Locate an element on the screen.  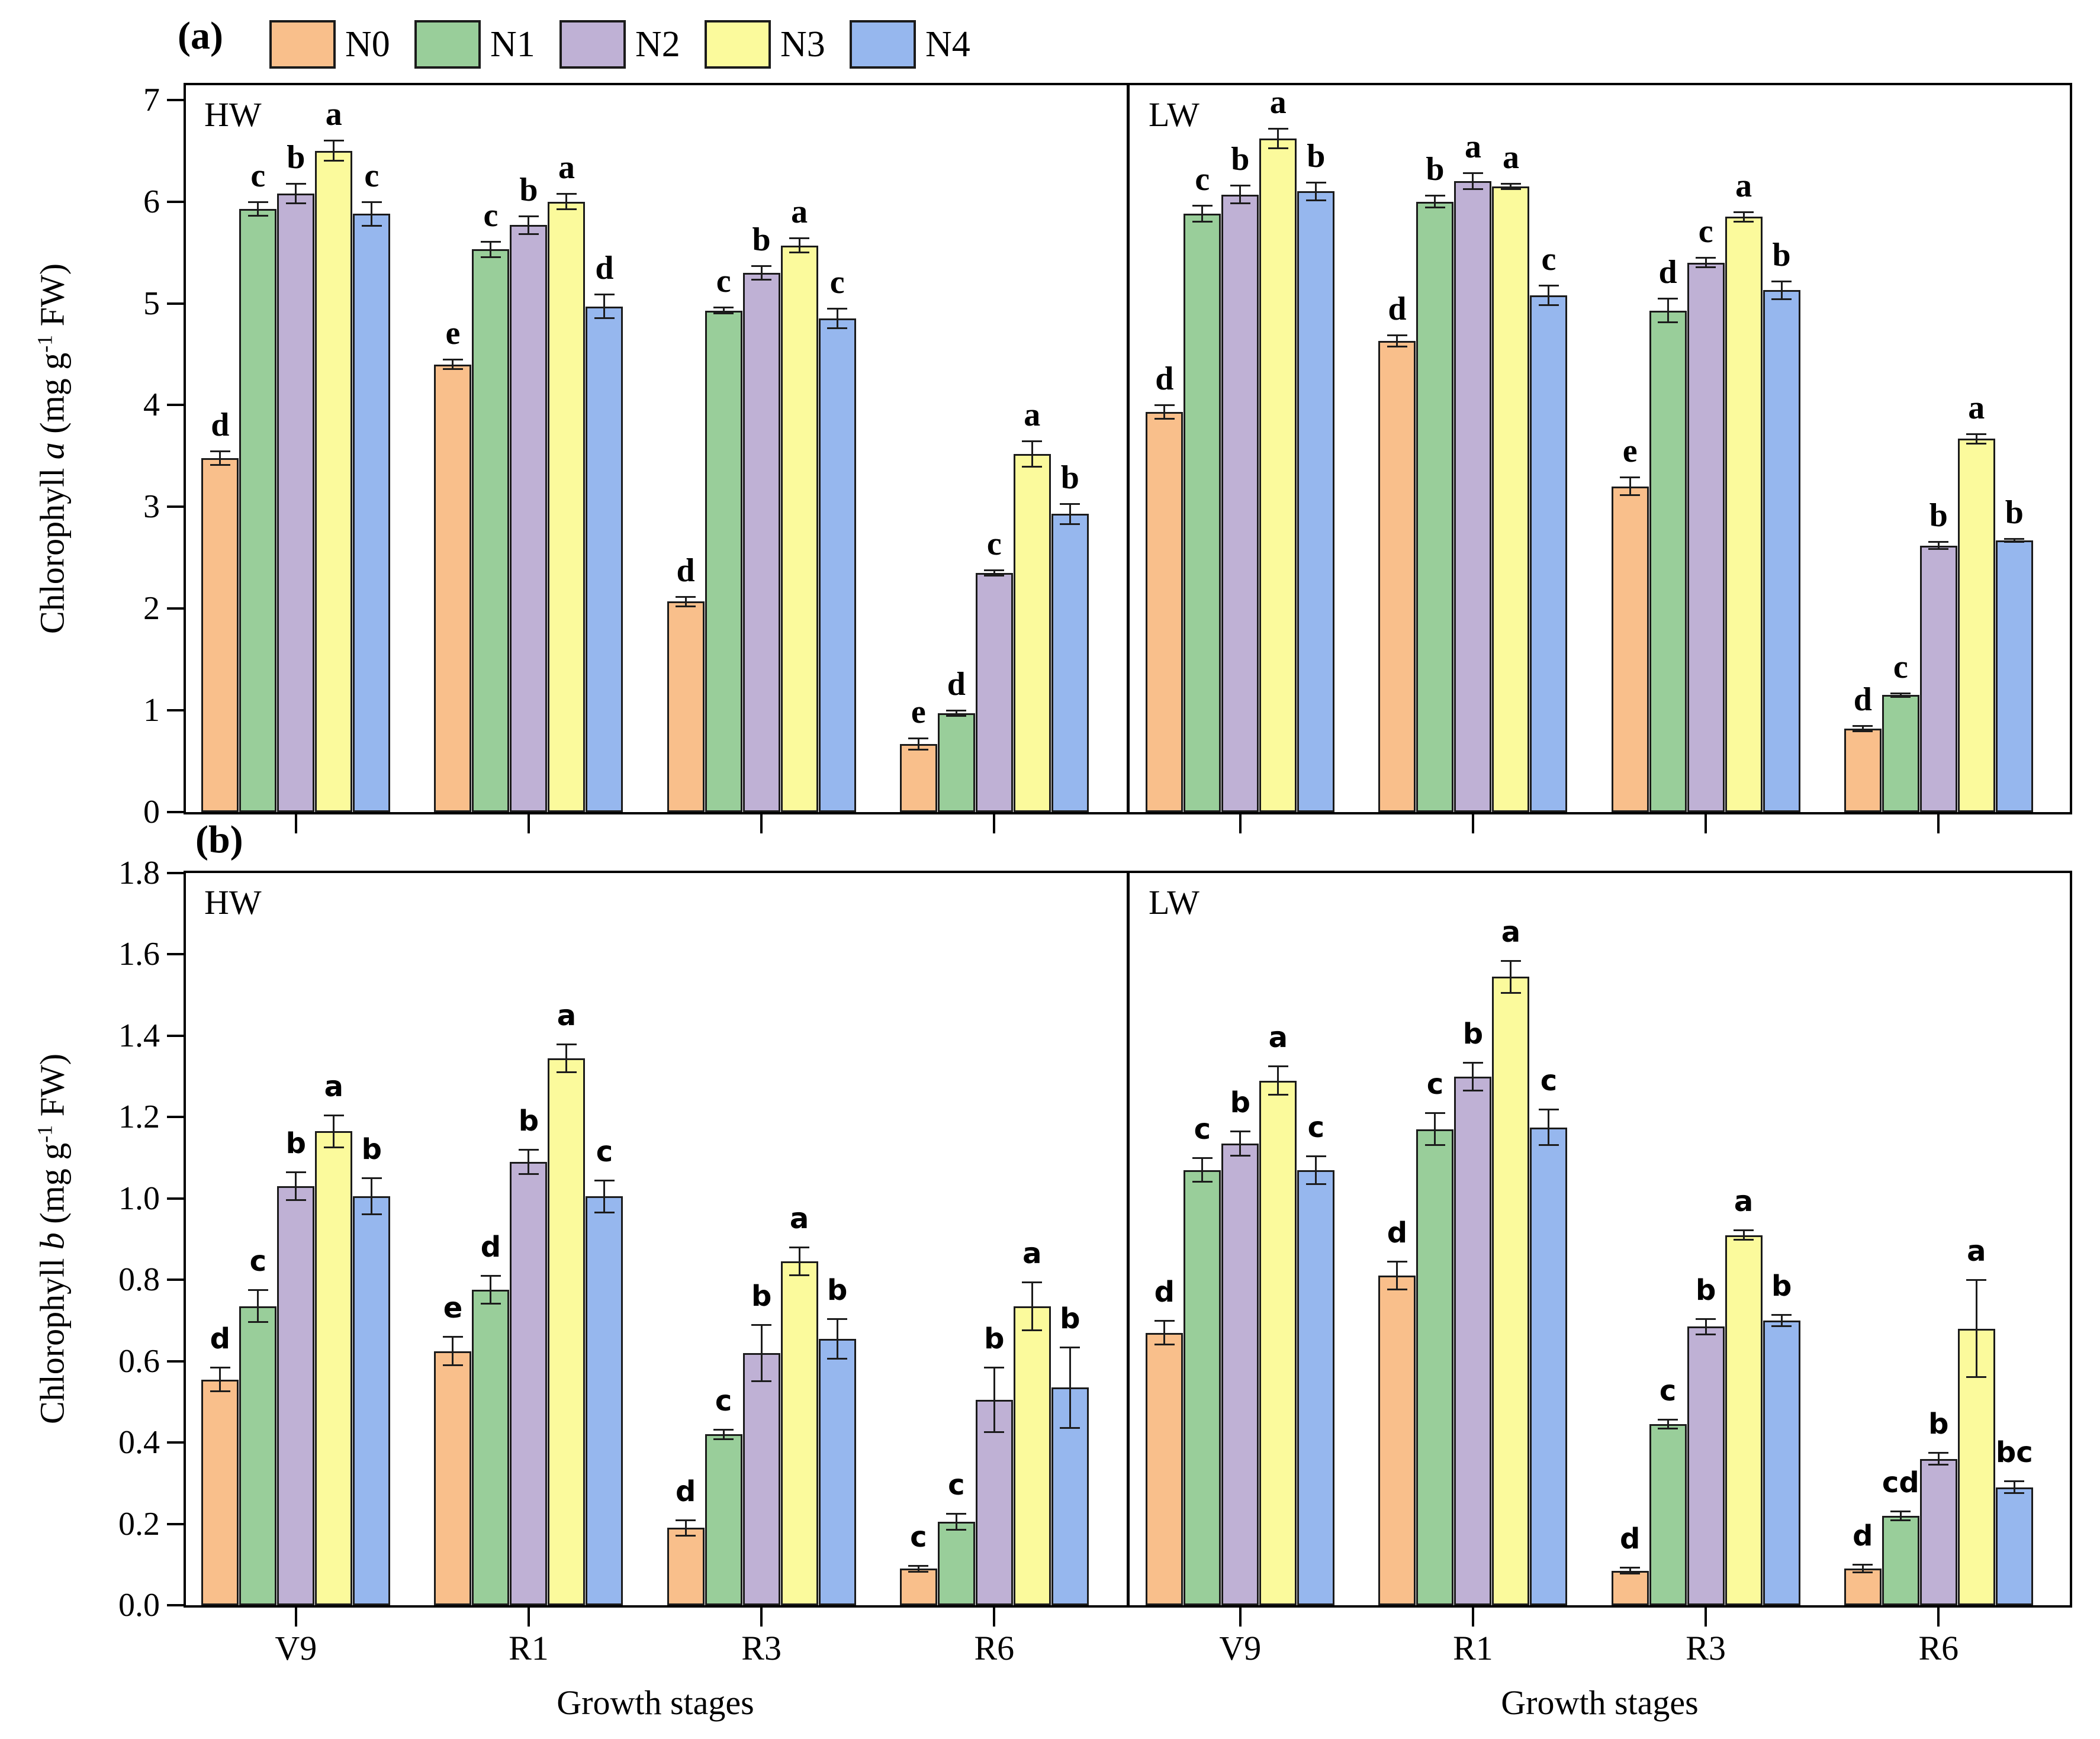
panel-a-lw-tag: LW is located at coordinates (1174, 114).